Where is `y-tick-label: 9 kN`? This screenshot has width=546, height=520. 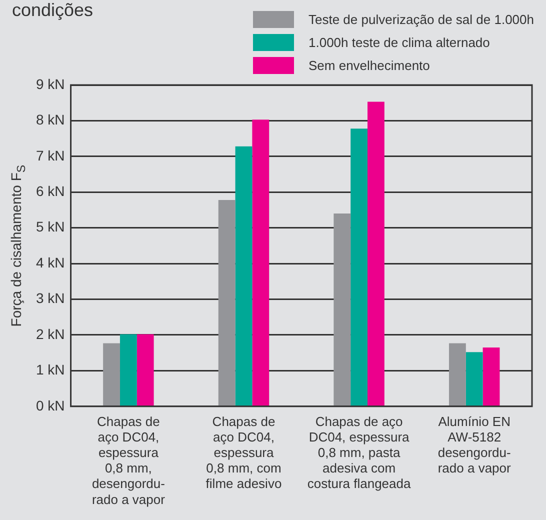 y-tick-label: 9 kN is located at coordinates (50, 84).